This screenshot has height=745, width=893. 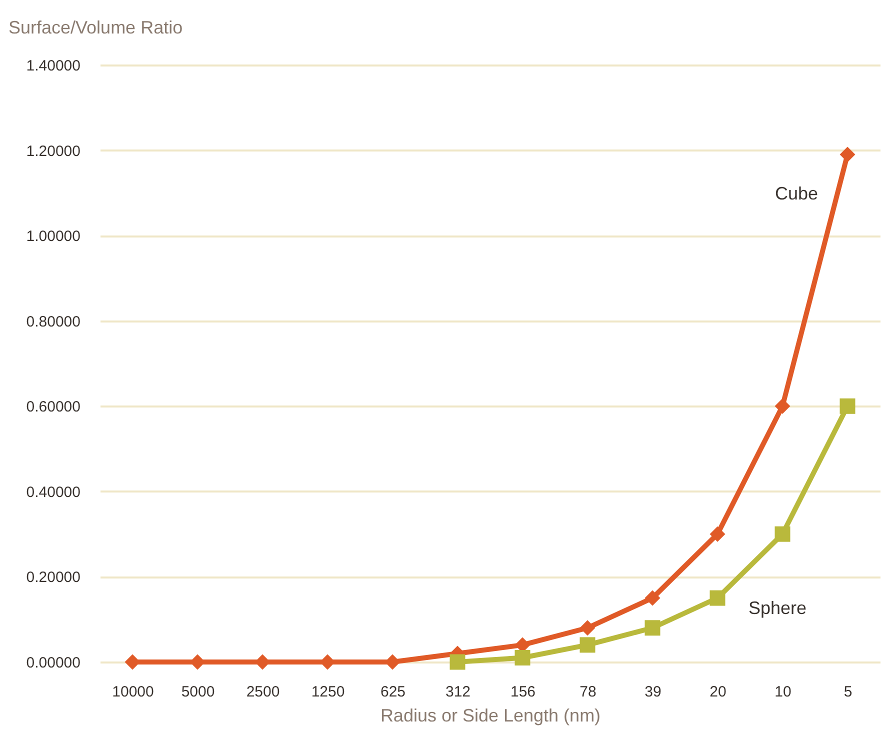 What do you see at coordinates (718, 692) in the screenshot?
I see `x-tick-label: 20` at bounding box center [718, 692].